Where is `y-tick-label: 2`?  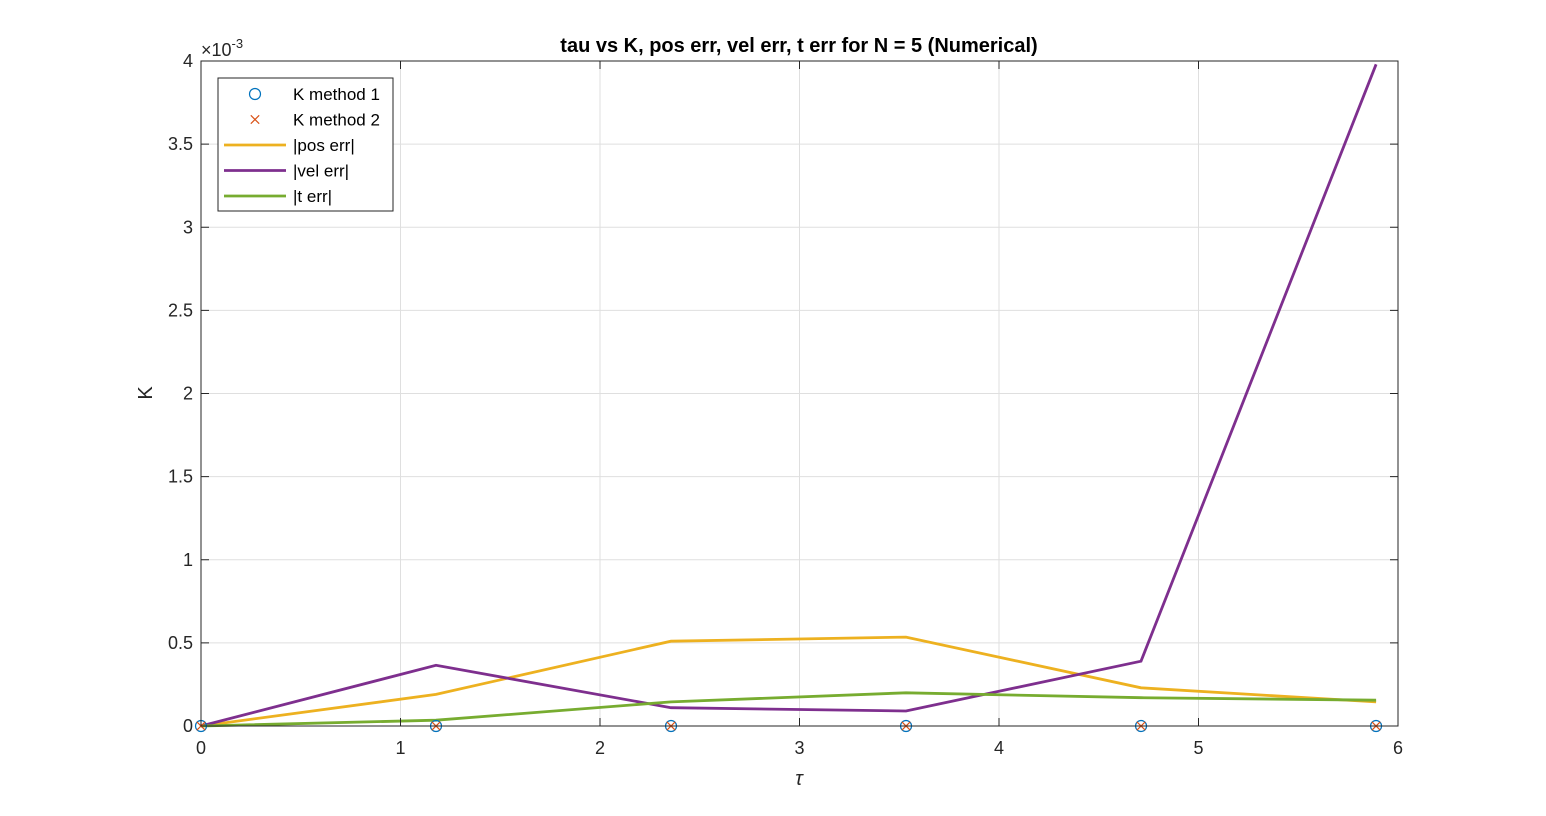 y-tick-label: 2 is located at coordinates (188, 394).